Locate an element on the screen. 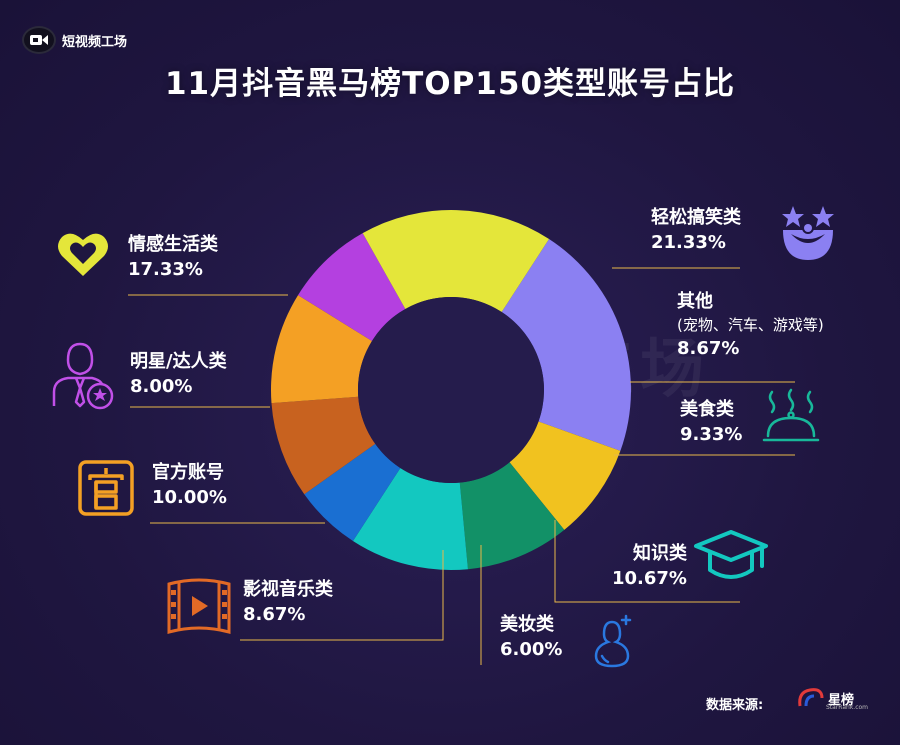 Image resolution: width=900 pixels, height=745 pixels. label-mingxing: 明星/达人类 8.00% is located at coordinates (178, 375).